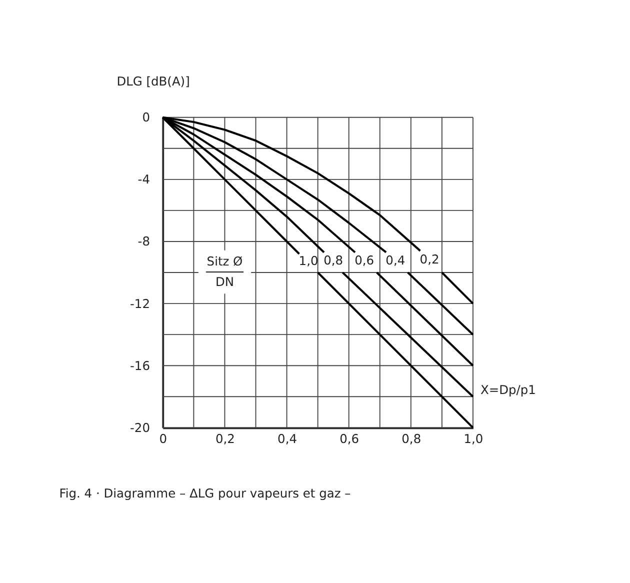 The height and width of the screenshot is (583, 630). Describe the element at coordinates (140, 365) in the screenshot. I see `y-tick-label: -16` at that location.